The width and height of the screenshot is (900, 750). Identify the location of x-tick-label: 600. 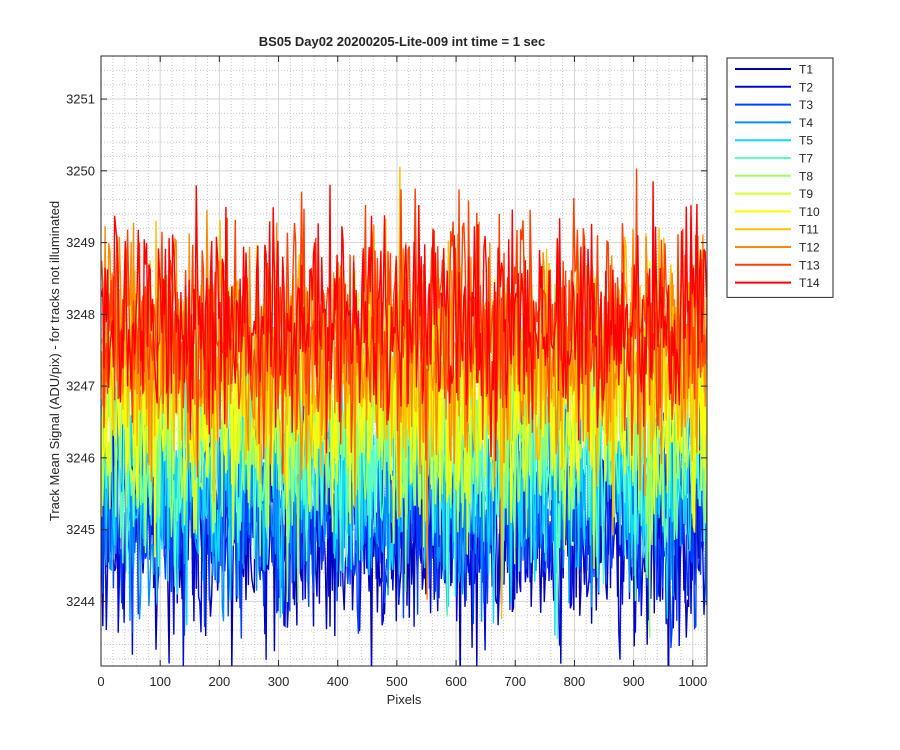
(456, 681).